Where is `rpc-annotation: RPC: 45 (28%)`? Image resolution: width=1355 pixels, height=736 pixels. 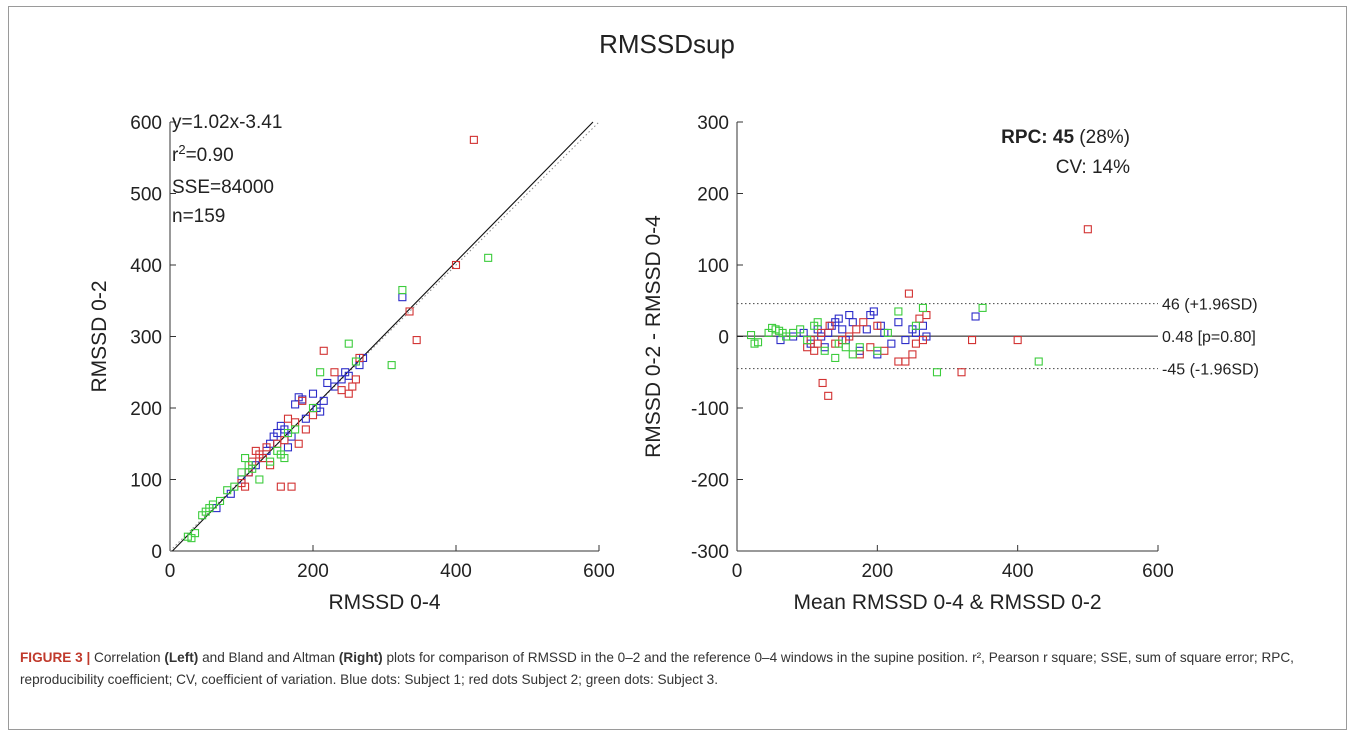
rpc-annotation: RPC: 45 (28%) is located at coordinates (1065, 137).